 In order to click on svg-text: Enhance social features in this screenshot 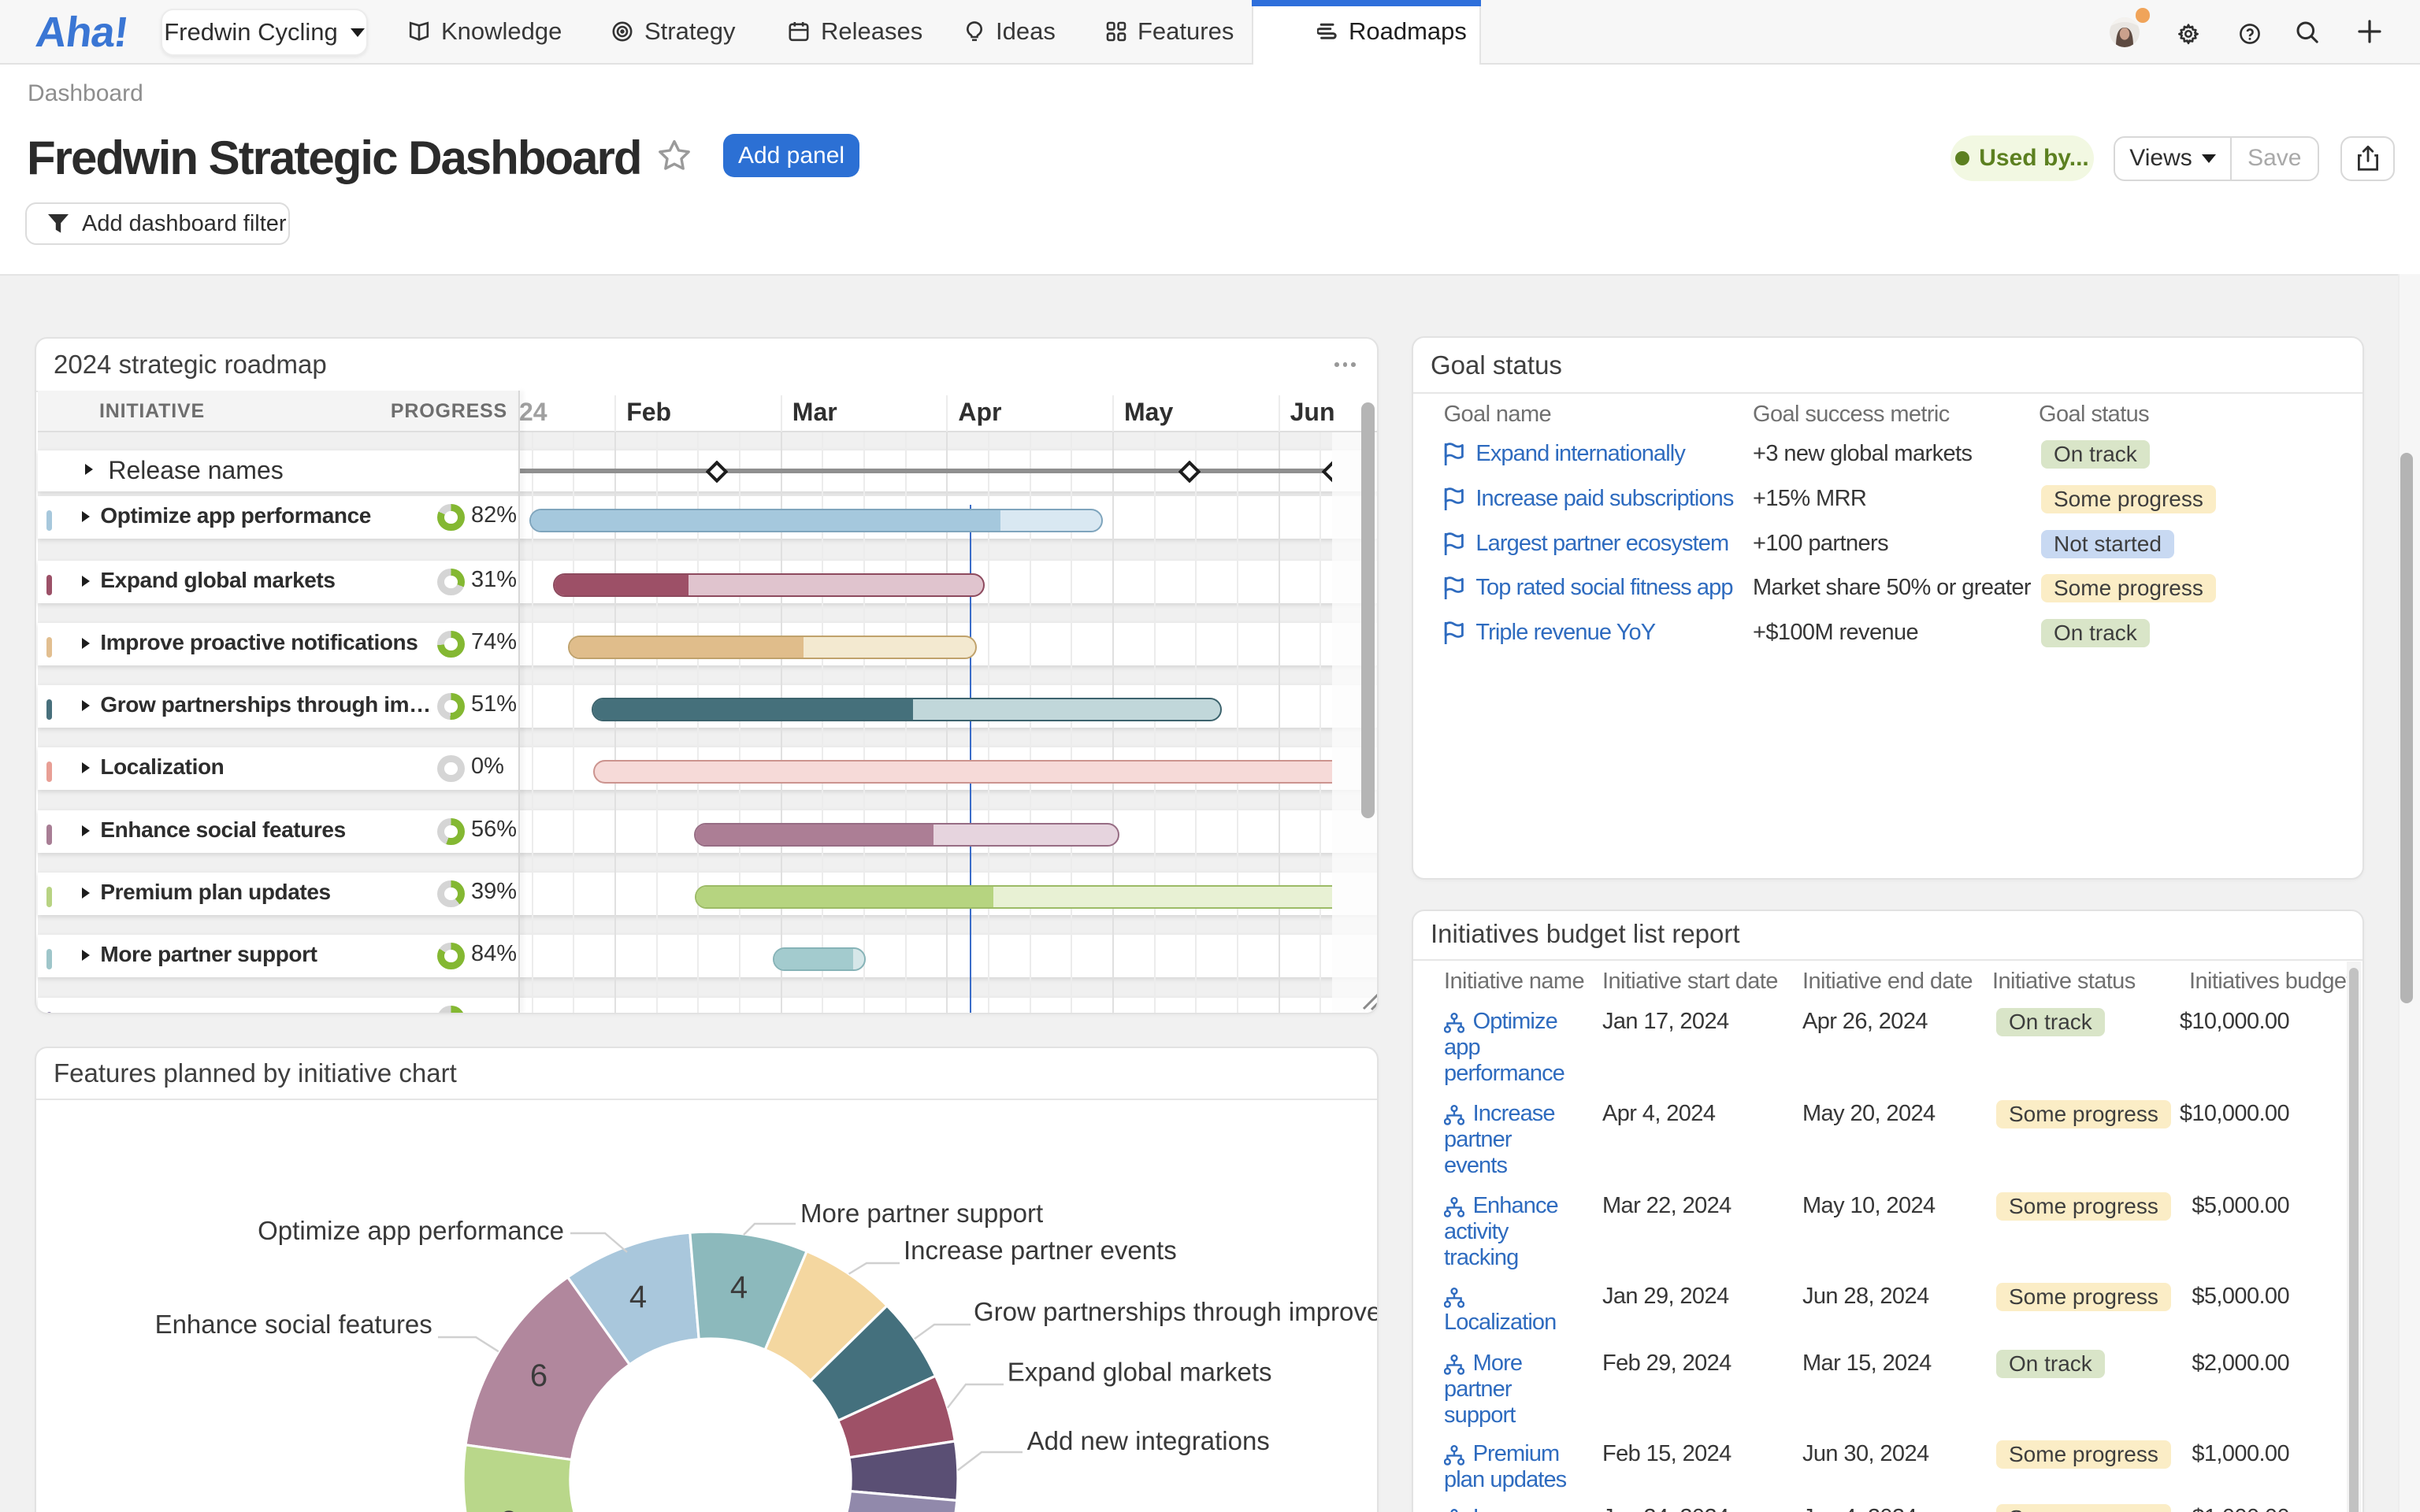, I will do `click(293, 1324)`.